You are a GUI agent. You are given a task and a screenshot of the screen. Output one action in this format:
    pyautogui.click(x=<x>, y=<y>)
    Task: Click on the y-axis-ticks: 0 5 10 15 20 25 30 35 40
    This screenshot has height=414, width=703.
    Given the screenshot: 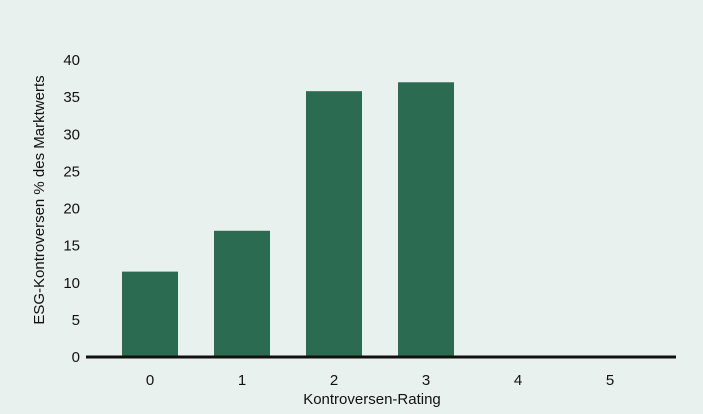 What is the action you would take?
    pyautogui.click(x=71, y=209)
    